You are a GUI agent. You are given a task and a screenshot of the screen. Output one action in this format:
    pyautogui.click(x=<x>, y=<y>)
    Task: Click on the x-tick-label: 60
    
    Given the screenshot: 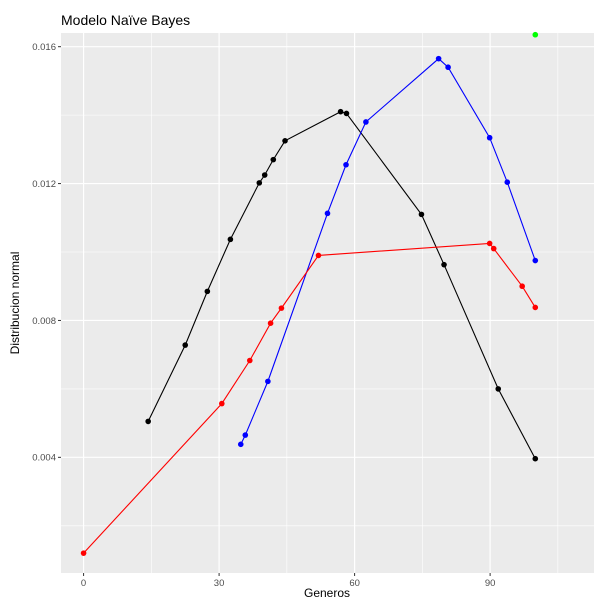 What is the action you would take?
    pyautogui.click(x=354, y=583)
    